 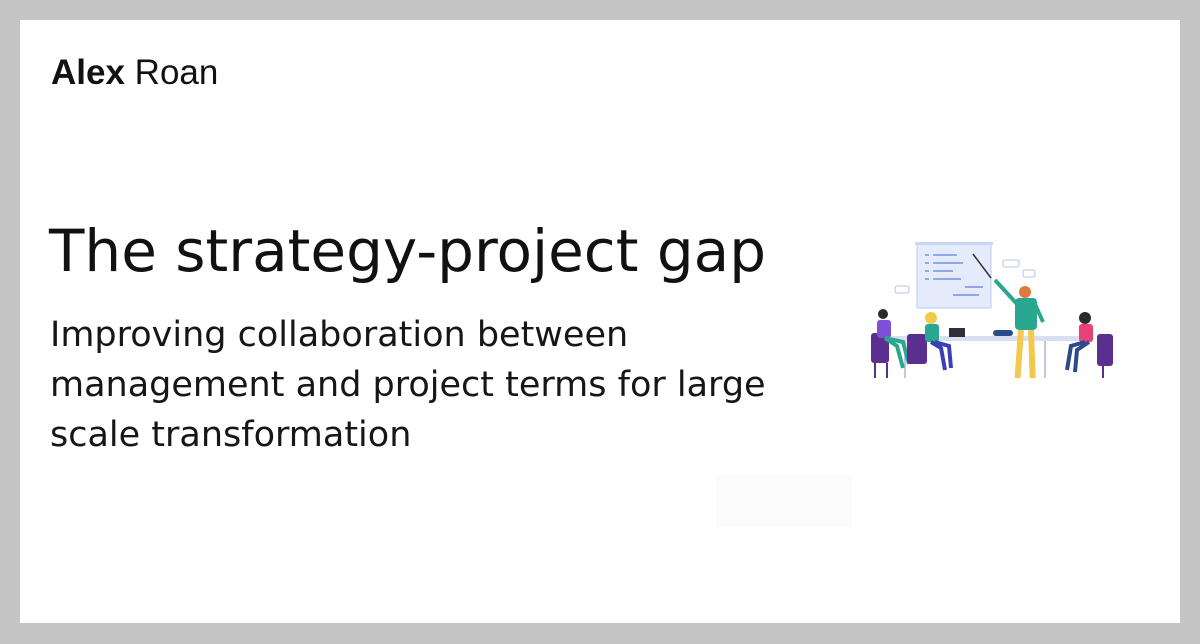 I want to click on author-name: Alex Roan, so click(x=134, y=73).